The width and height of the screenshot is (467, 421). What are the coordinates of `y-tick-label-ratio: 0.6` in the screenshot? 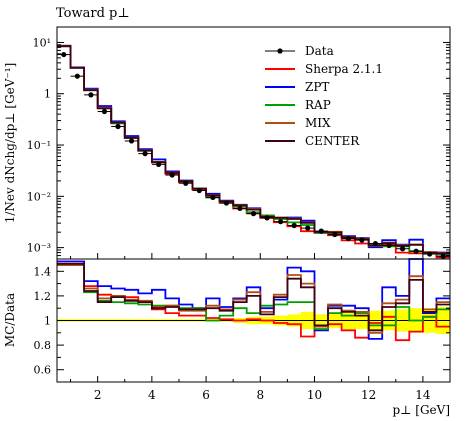 It's located at (43, 370).